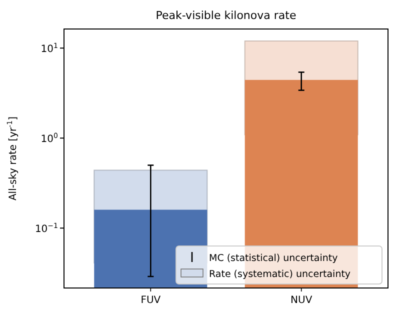 This screenshot has height=320, width=400. What do you see at coordinates (150, 300) in the screenshot?
I see `x-tick-label: FUV` at bounding box center [150, 300].